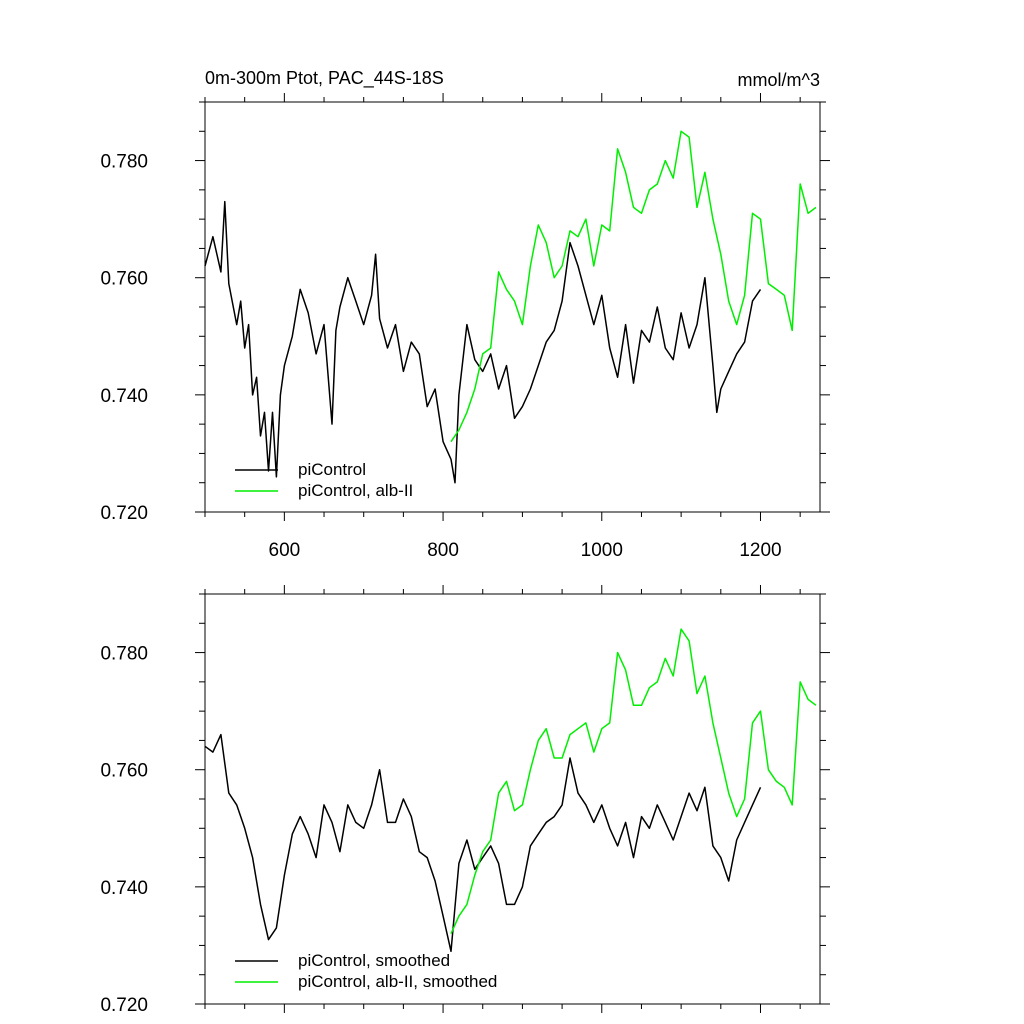 The width and height of the screenshot is (1024, 1024). What do you see at coordinates (633, 781) in the screenshot?
I see `bottom-series-1-line` at bounding box center [633, 781].